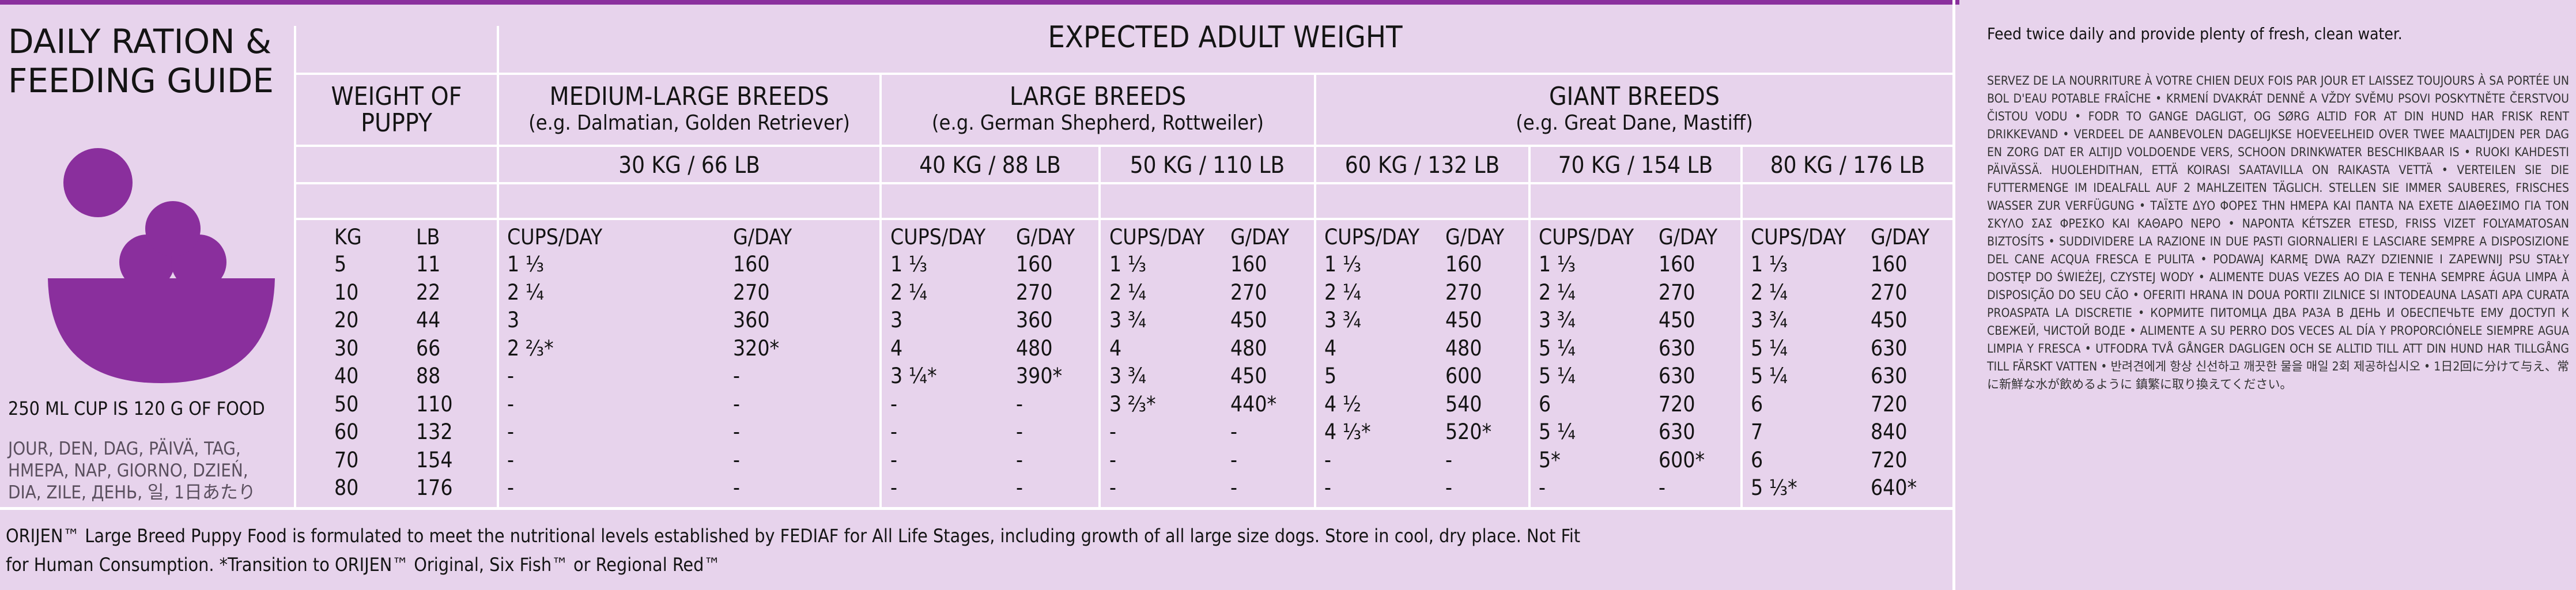 The image size is (2576, 590). What do you see at coordinates (1774, 487) in the screenshot?
I see `cups-per-day-value: 5 ⅓*` at bounding box center [1774, 487].